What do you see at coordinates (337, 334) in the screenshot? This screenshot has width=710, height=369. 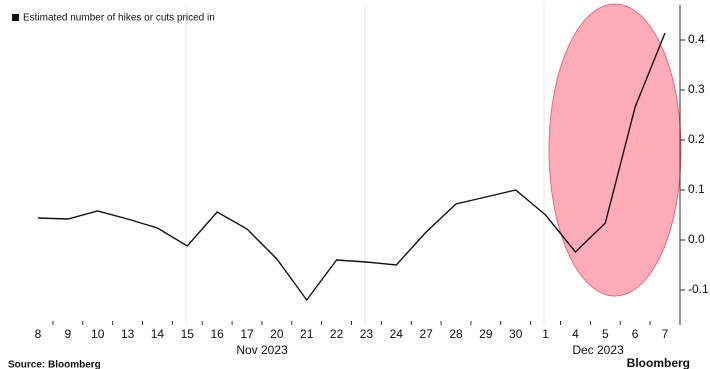 I see `x-tick-label: 22` at bounding box center [337, 334].